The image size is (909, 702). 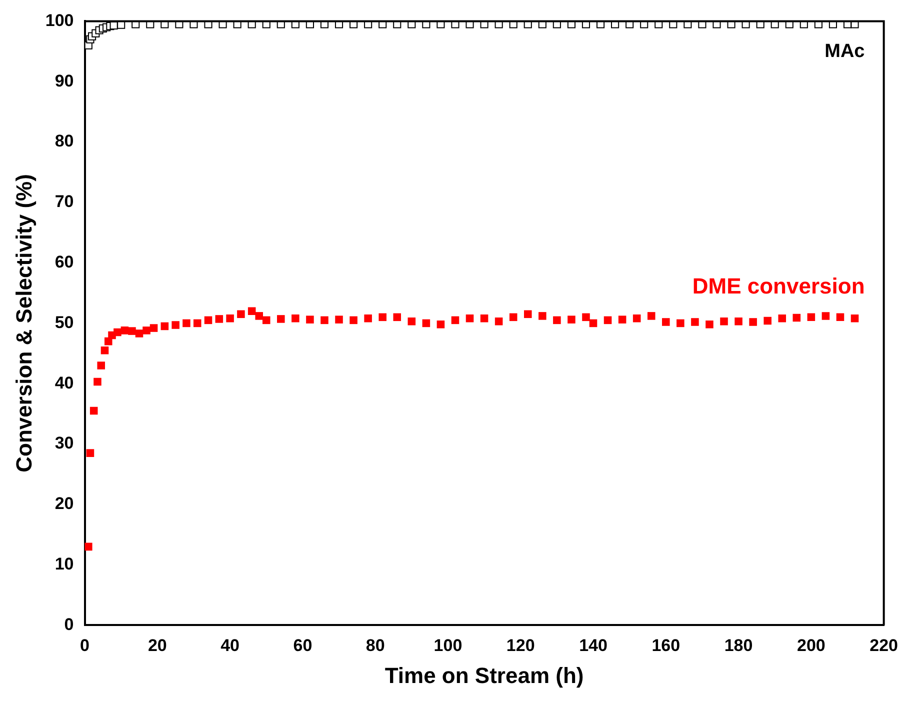 I want to click on x-tick-label: 180, so click(x=738, y=646).